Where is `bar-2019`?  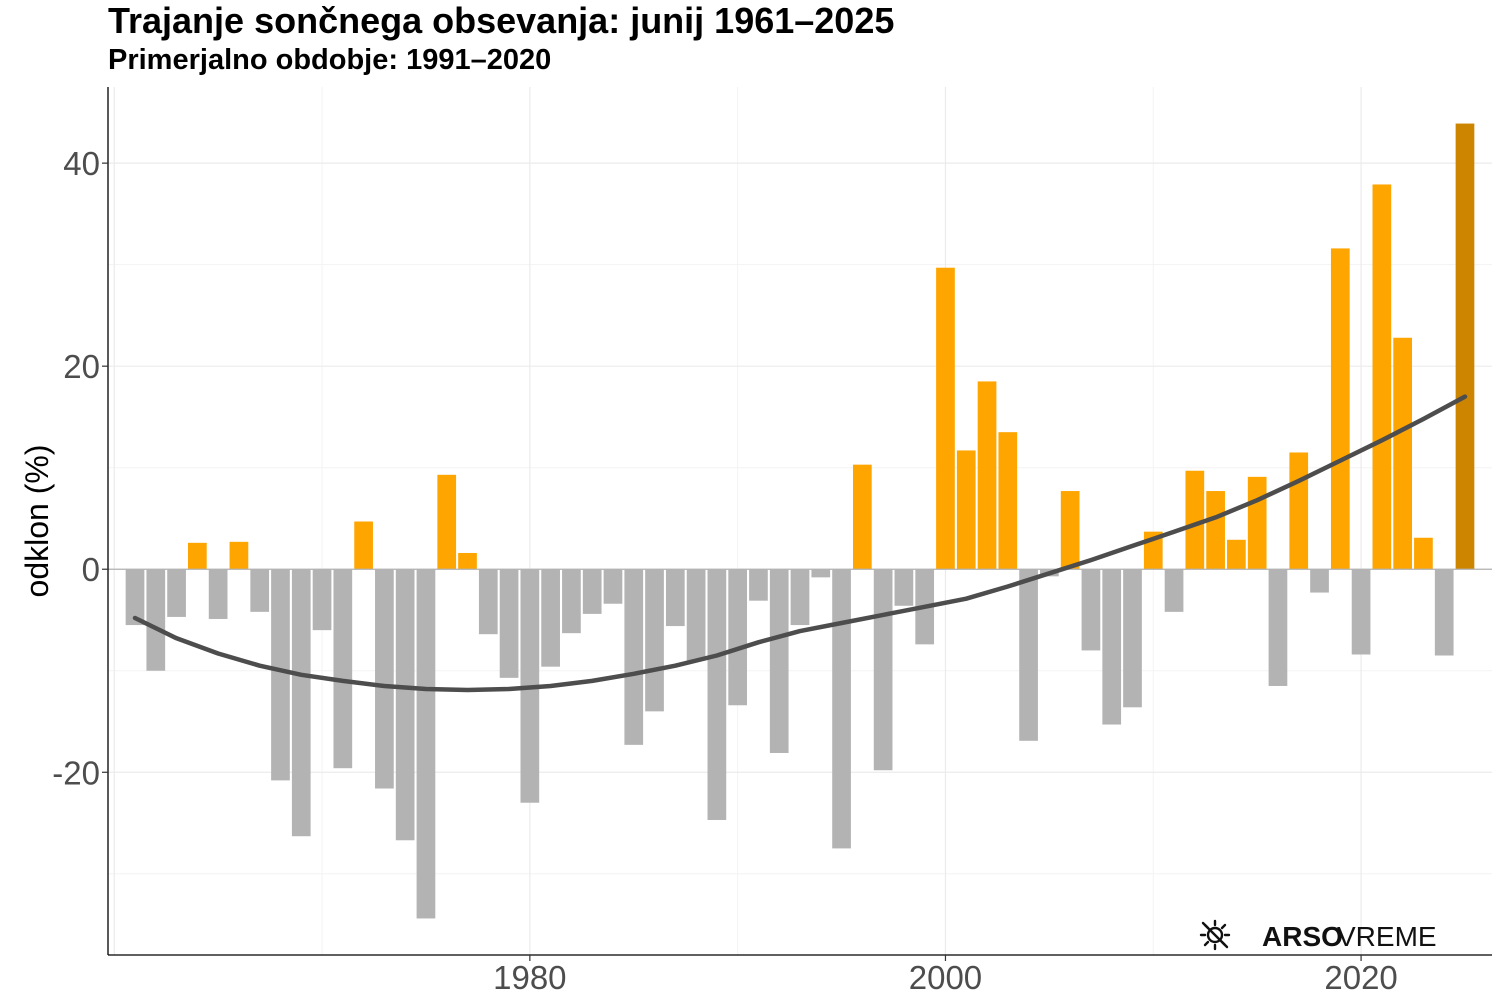
bar-2019 is located at coordinates (1340, 409).